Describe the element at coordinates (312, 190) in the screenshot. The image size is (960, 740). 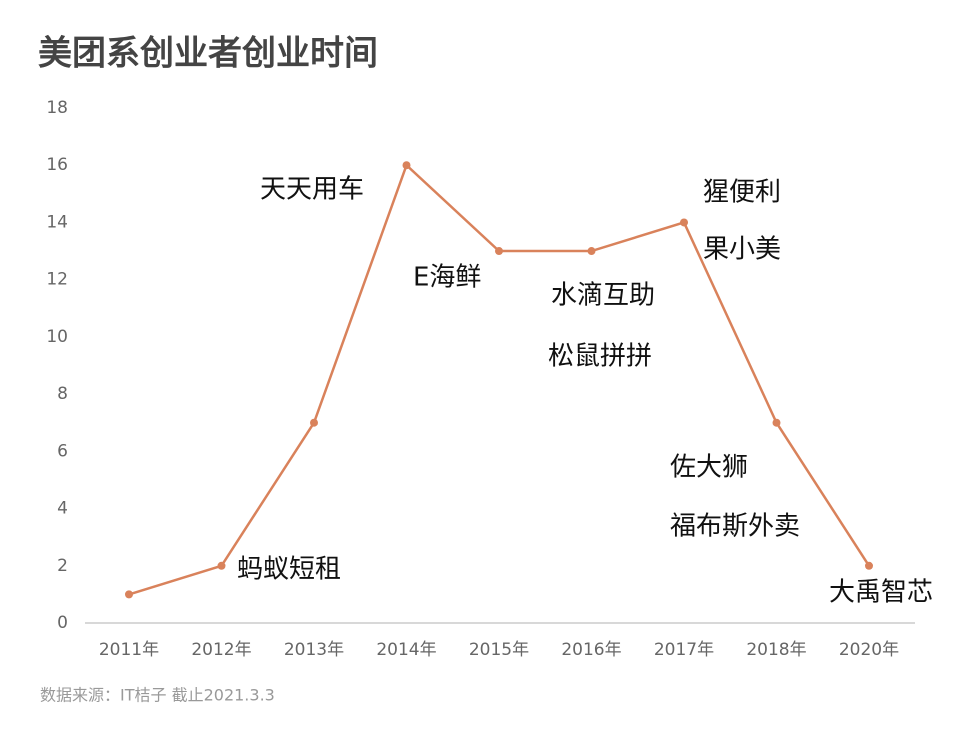
I see `annotation: 天天用车` at that location.